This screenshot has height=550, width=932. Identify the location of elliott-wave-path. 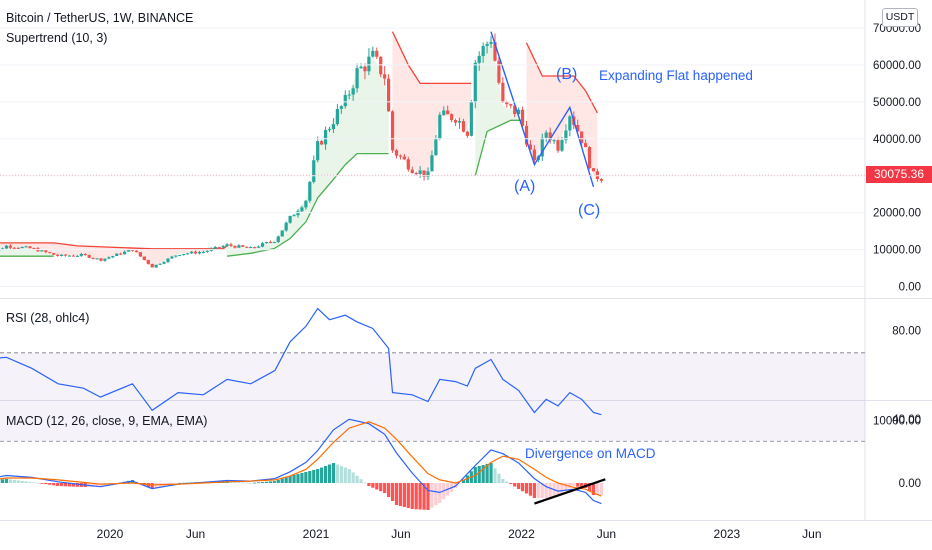
(542, 109).